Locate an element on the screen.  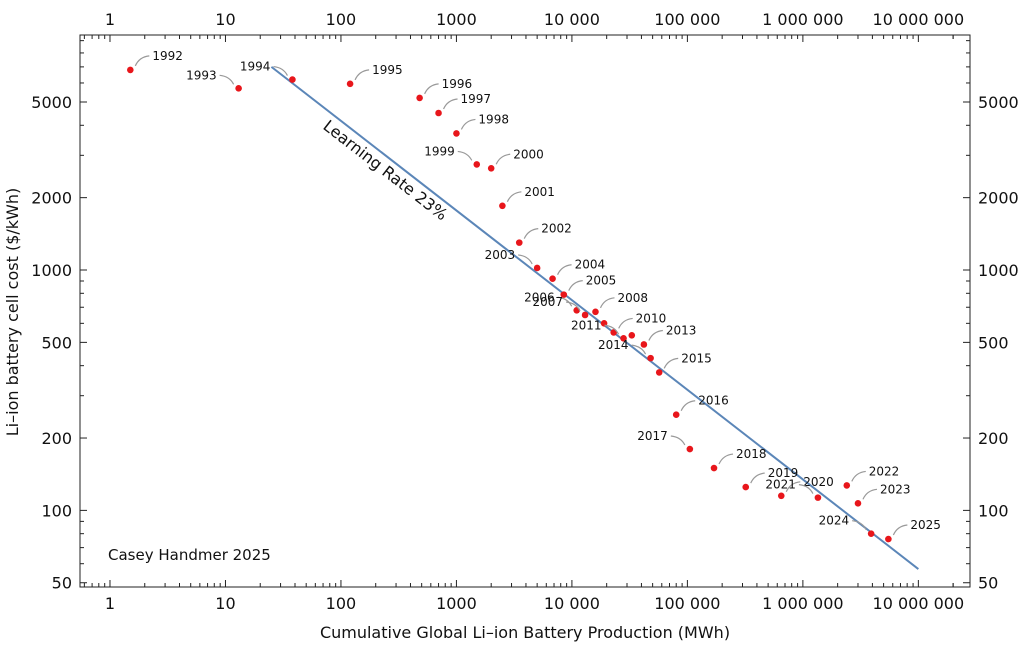
year-label: 2015 is located at coordinates (696, 358).